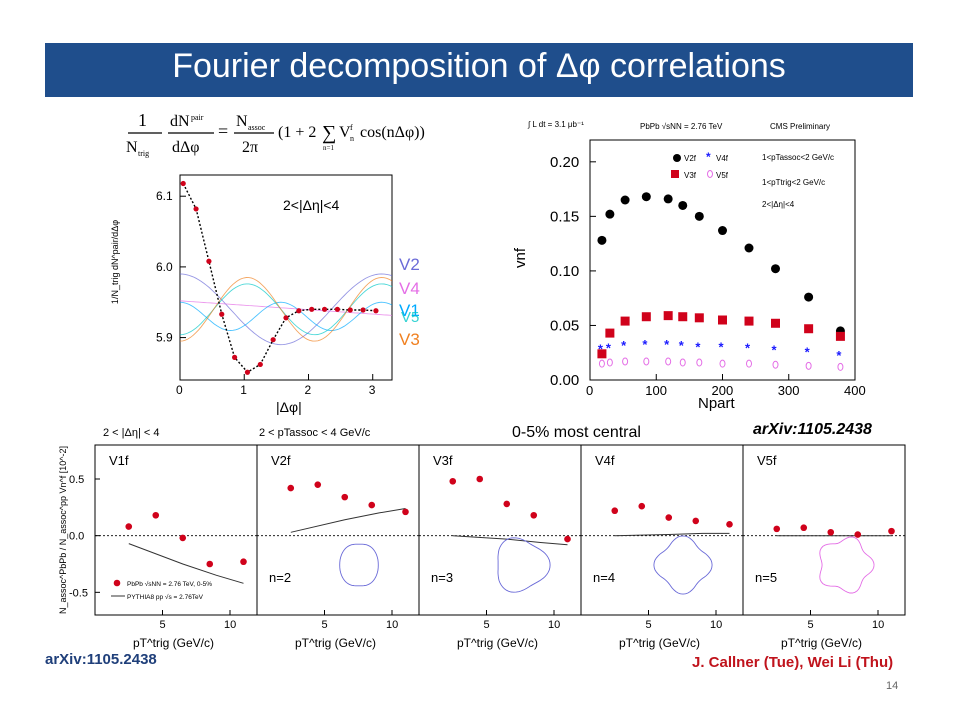  I want to click on svg-text: f, so click(351, 127).